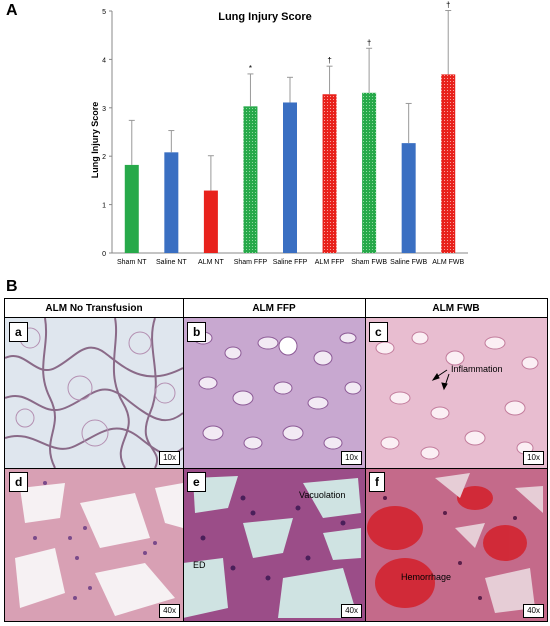 The height and width of the screenshot is (626, 550). I want to click on y-tick-label: 5, so click(104, 12).